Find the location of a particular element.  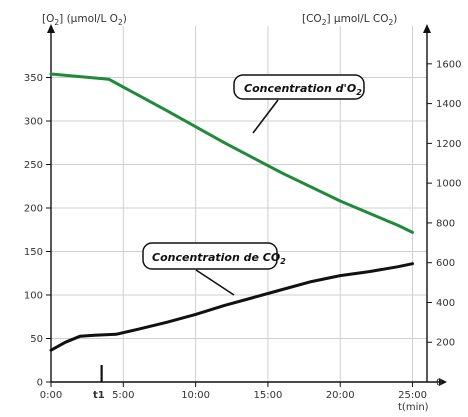

x-axis-arrow is located at coordinates (443, 382).